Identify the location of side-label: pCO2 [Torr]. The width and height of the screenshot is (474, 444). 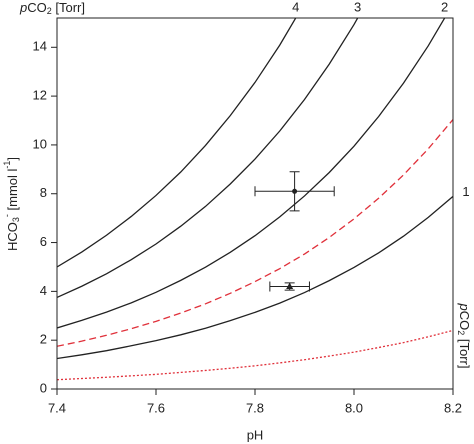
(464, 336).